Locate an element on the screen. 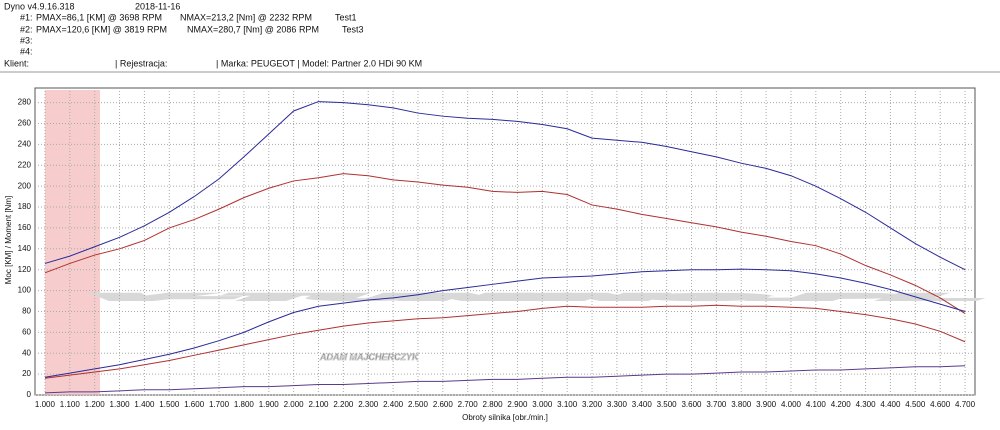  watermark-subtitle: ADAM MAJCHERCZYK is located at coordinates (369, 357).